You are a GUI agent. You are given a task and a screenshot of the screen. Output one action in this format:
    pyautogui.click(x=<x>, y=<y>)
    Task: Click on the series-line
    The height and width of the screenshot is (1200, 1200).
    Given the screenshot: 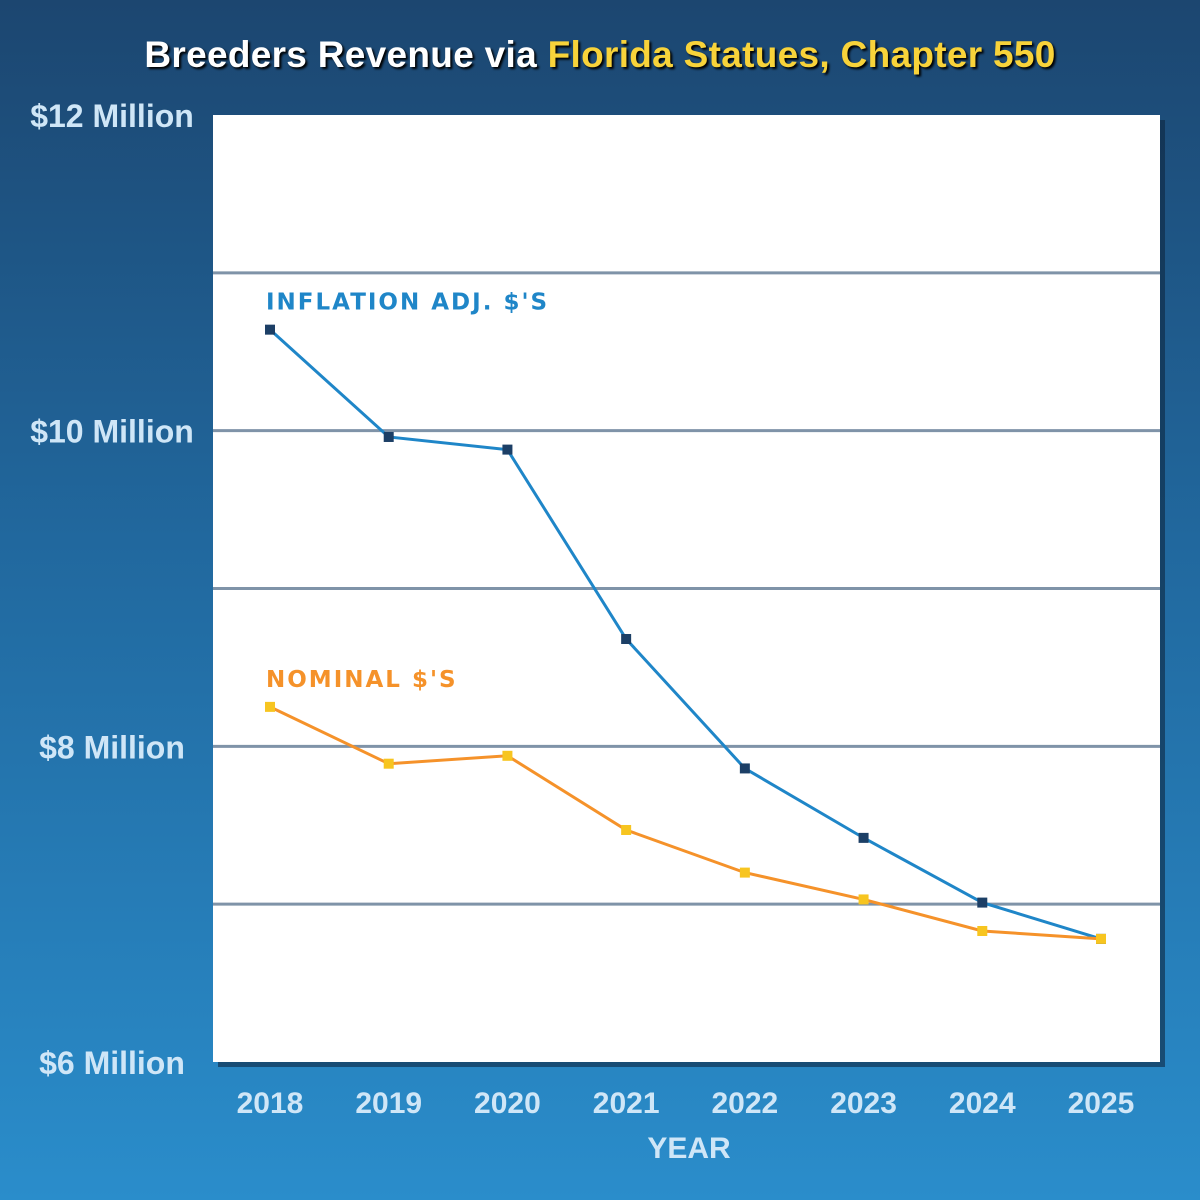 What is the action you would take?
    pyautogui.click(x=685, y=823)
    